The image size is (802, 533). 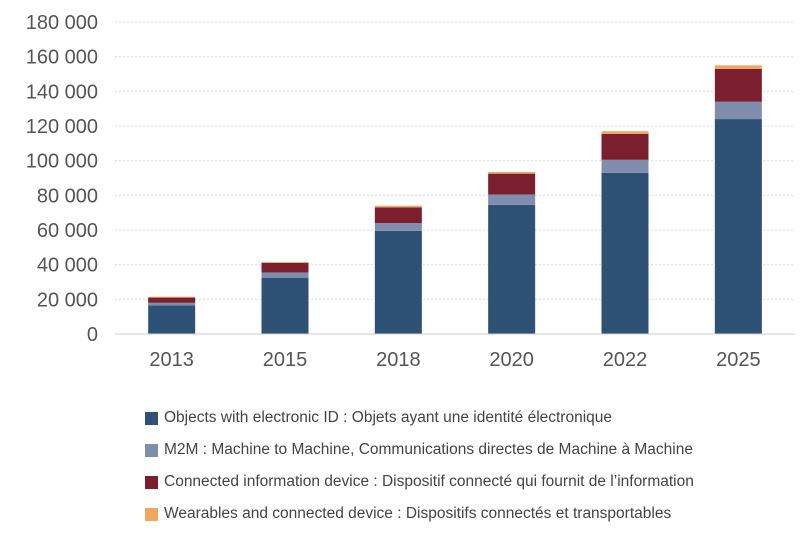 I want to click on x-tick-label: 2022, so click(x=625, y=360).